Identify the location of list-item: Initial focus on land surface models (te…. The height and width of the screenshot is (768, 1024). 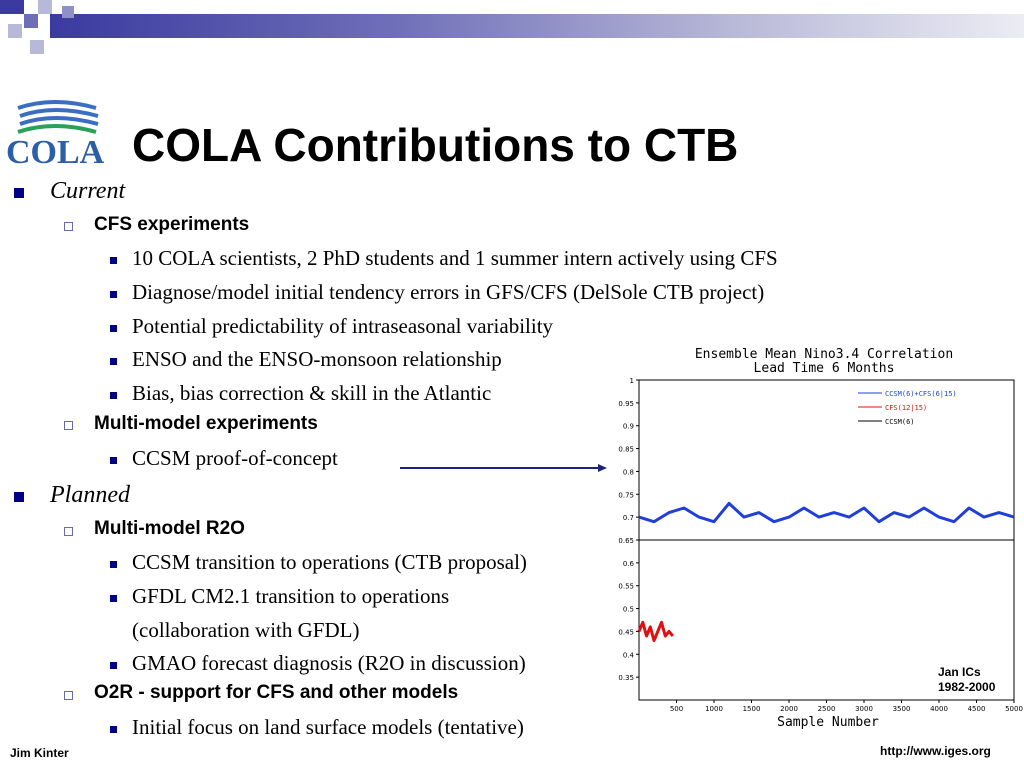
(328, 727).